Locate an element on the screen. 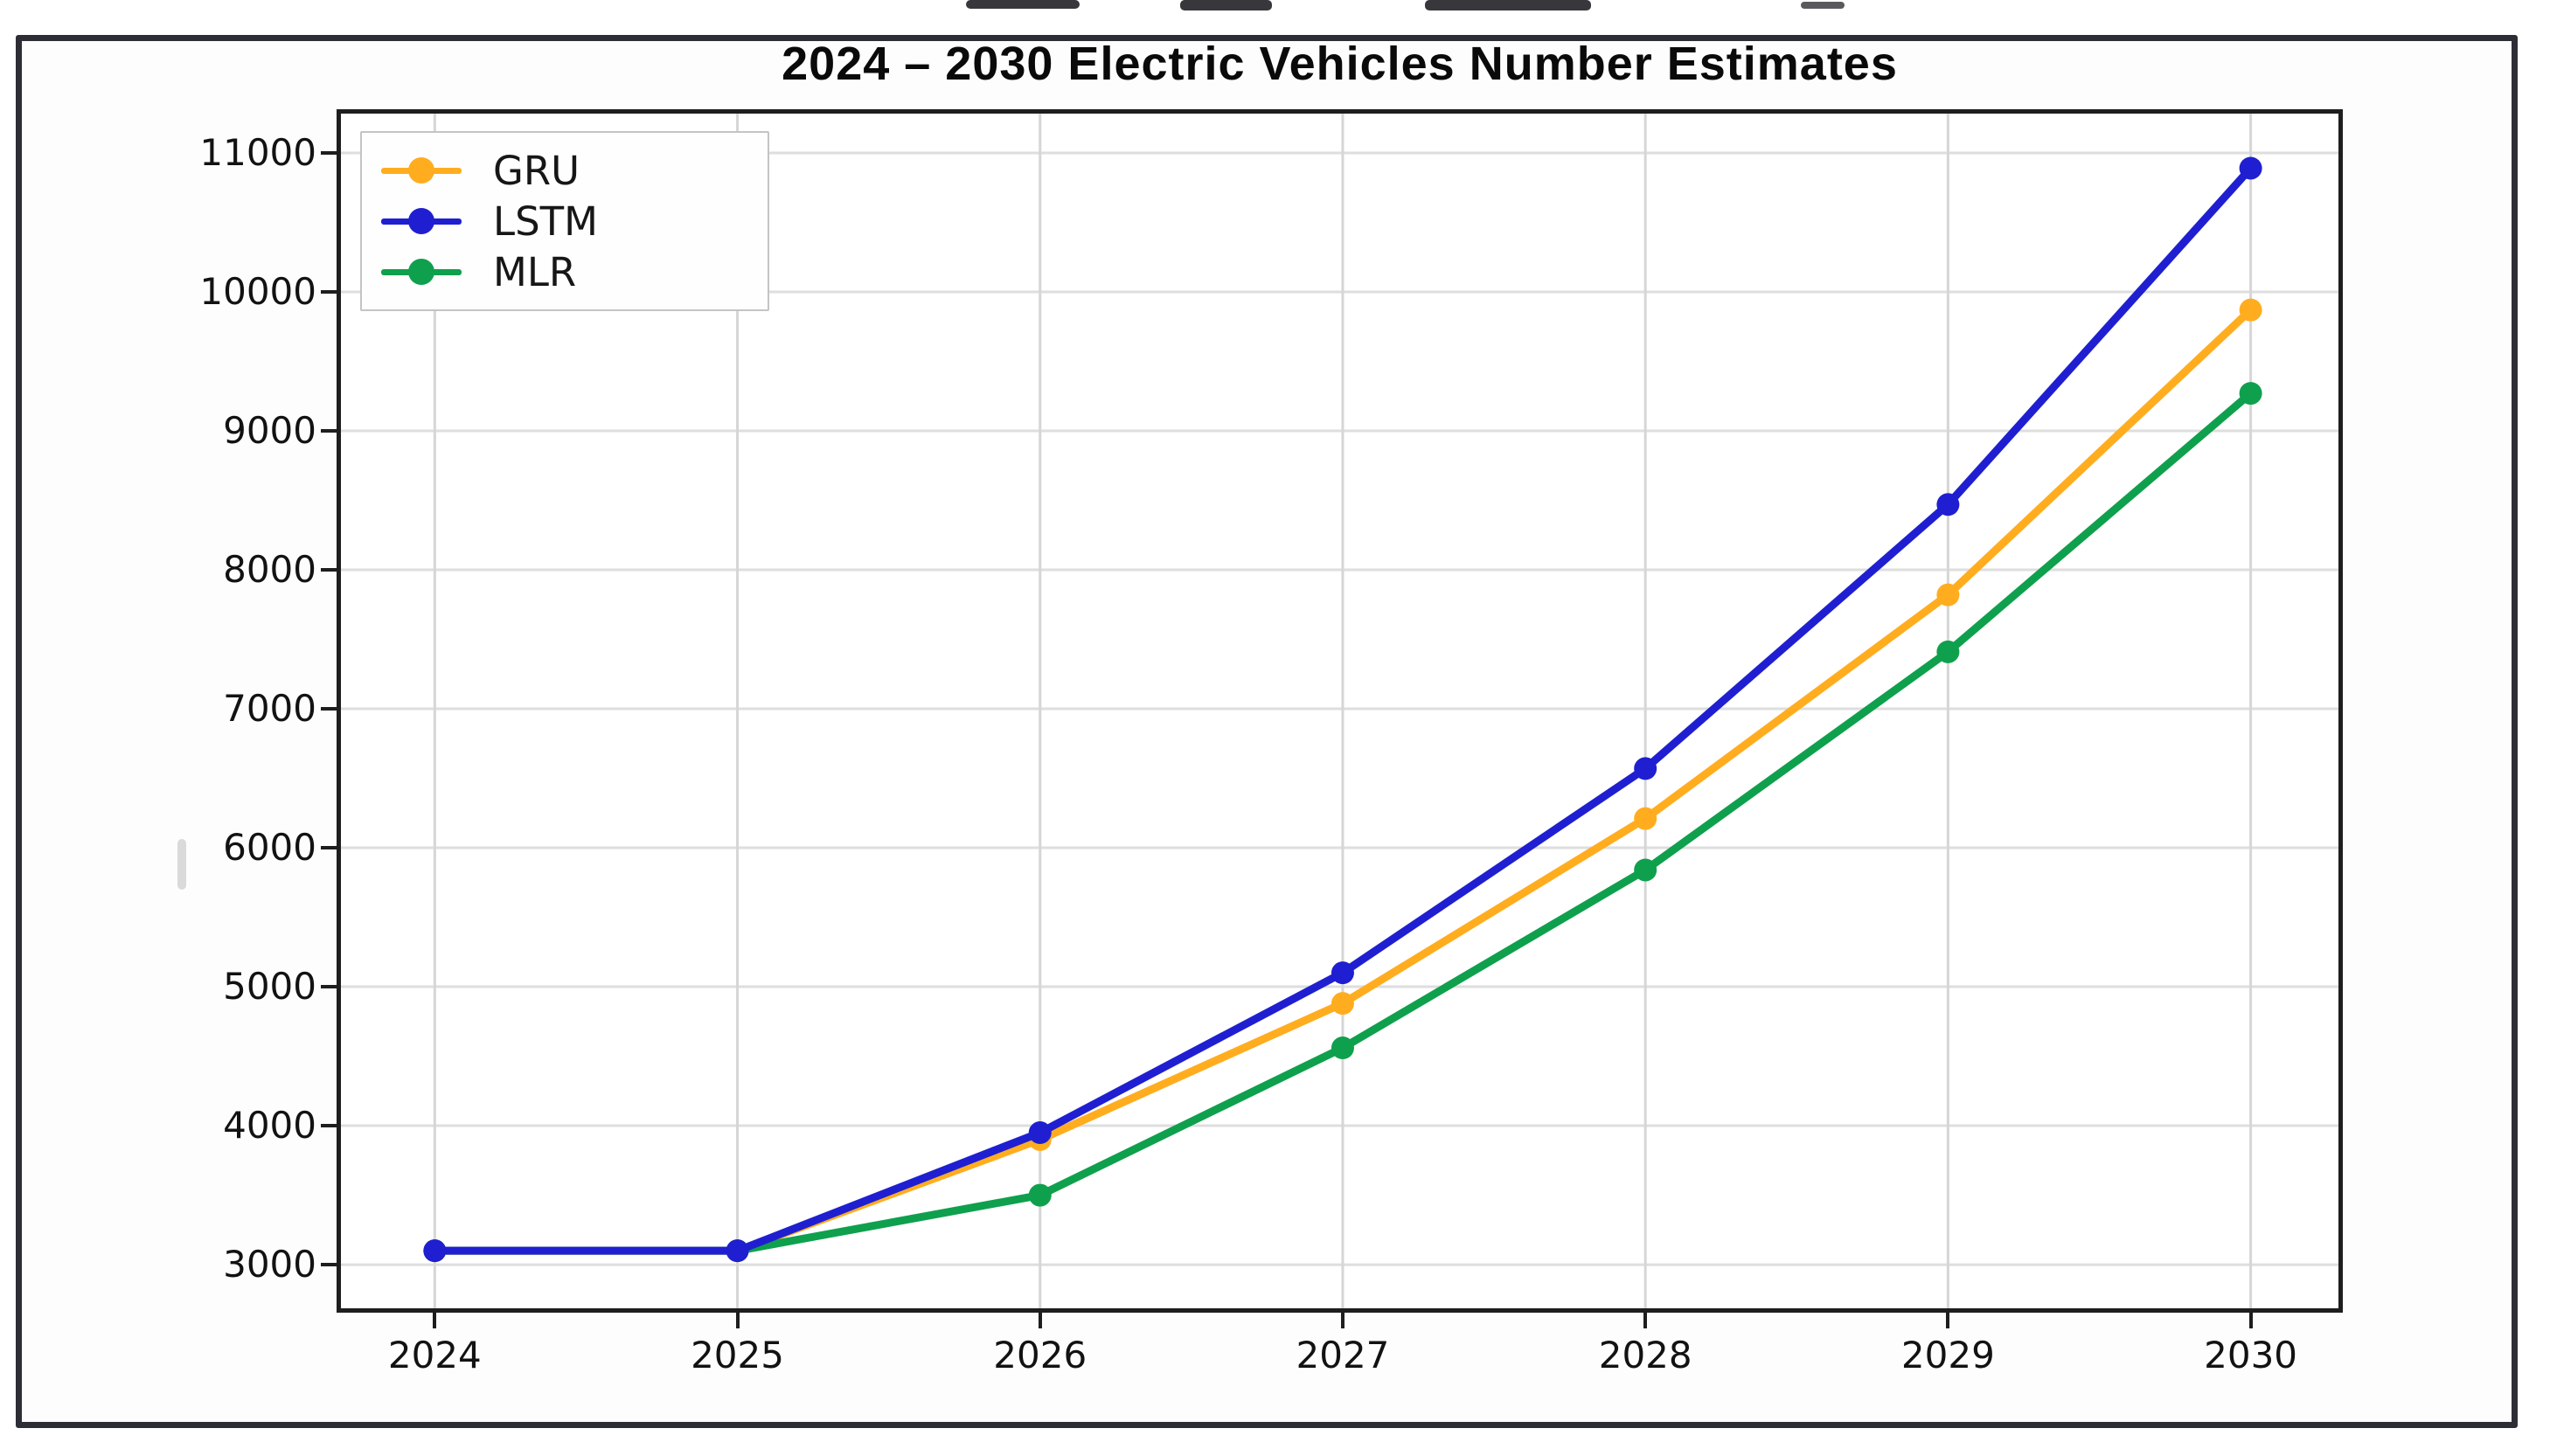 This screenshot has width=2550, height=1456. y-tick-label: 5000 is located at coordinates (270, 987).